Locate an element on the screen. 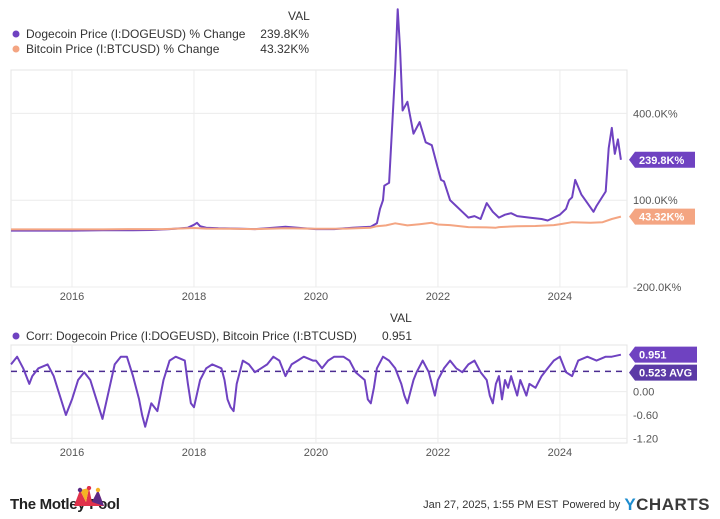  ycharts-logo: YCHARTS is located at coordinates (667, 504).